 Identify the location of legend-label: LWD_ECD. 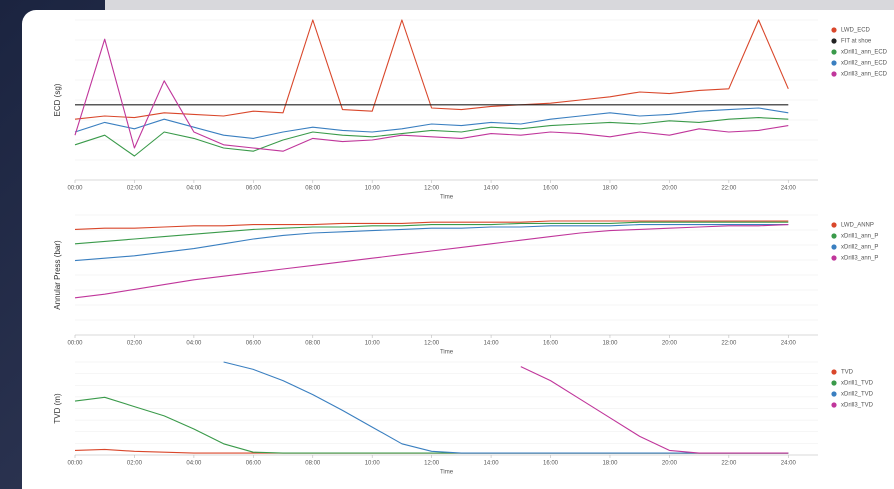
(856, 31).